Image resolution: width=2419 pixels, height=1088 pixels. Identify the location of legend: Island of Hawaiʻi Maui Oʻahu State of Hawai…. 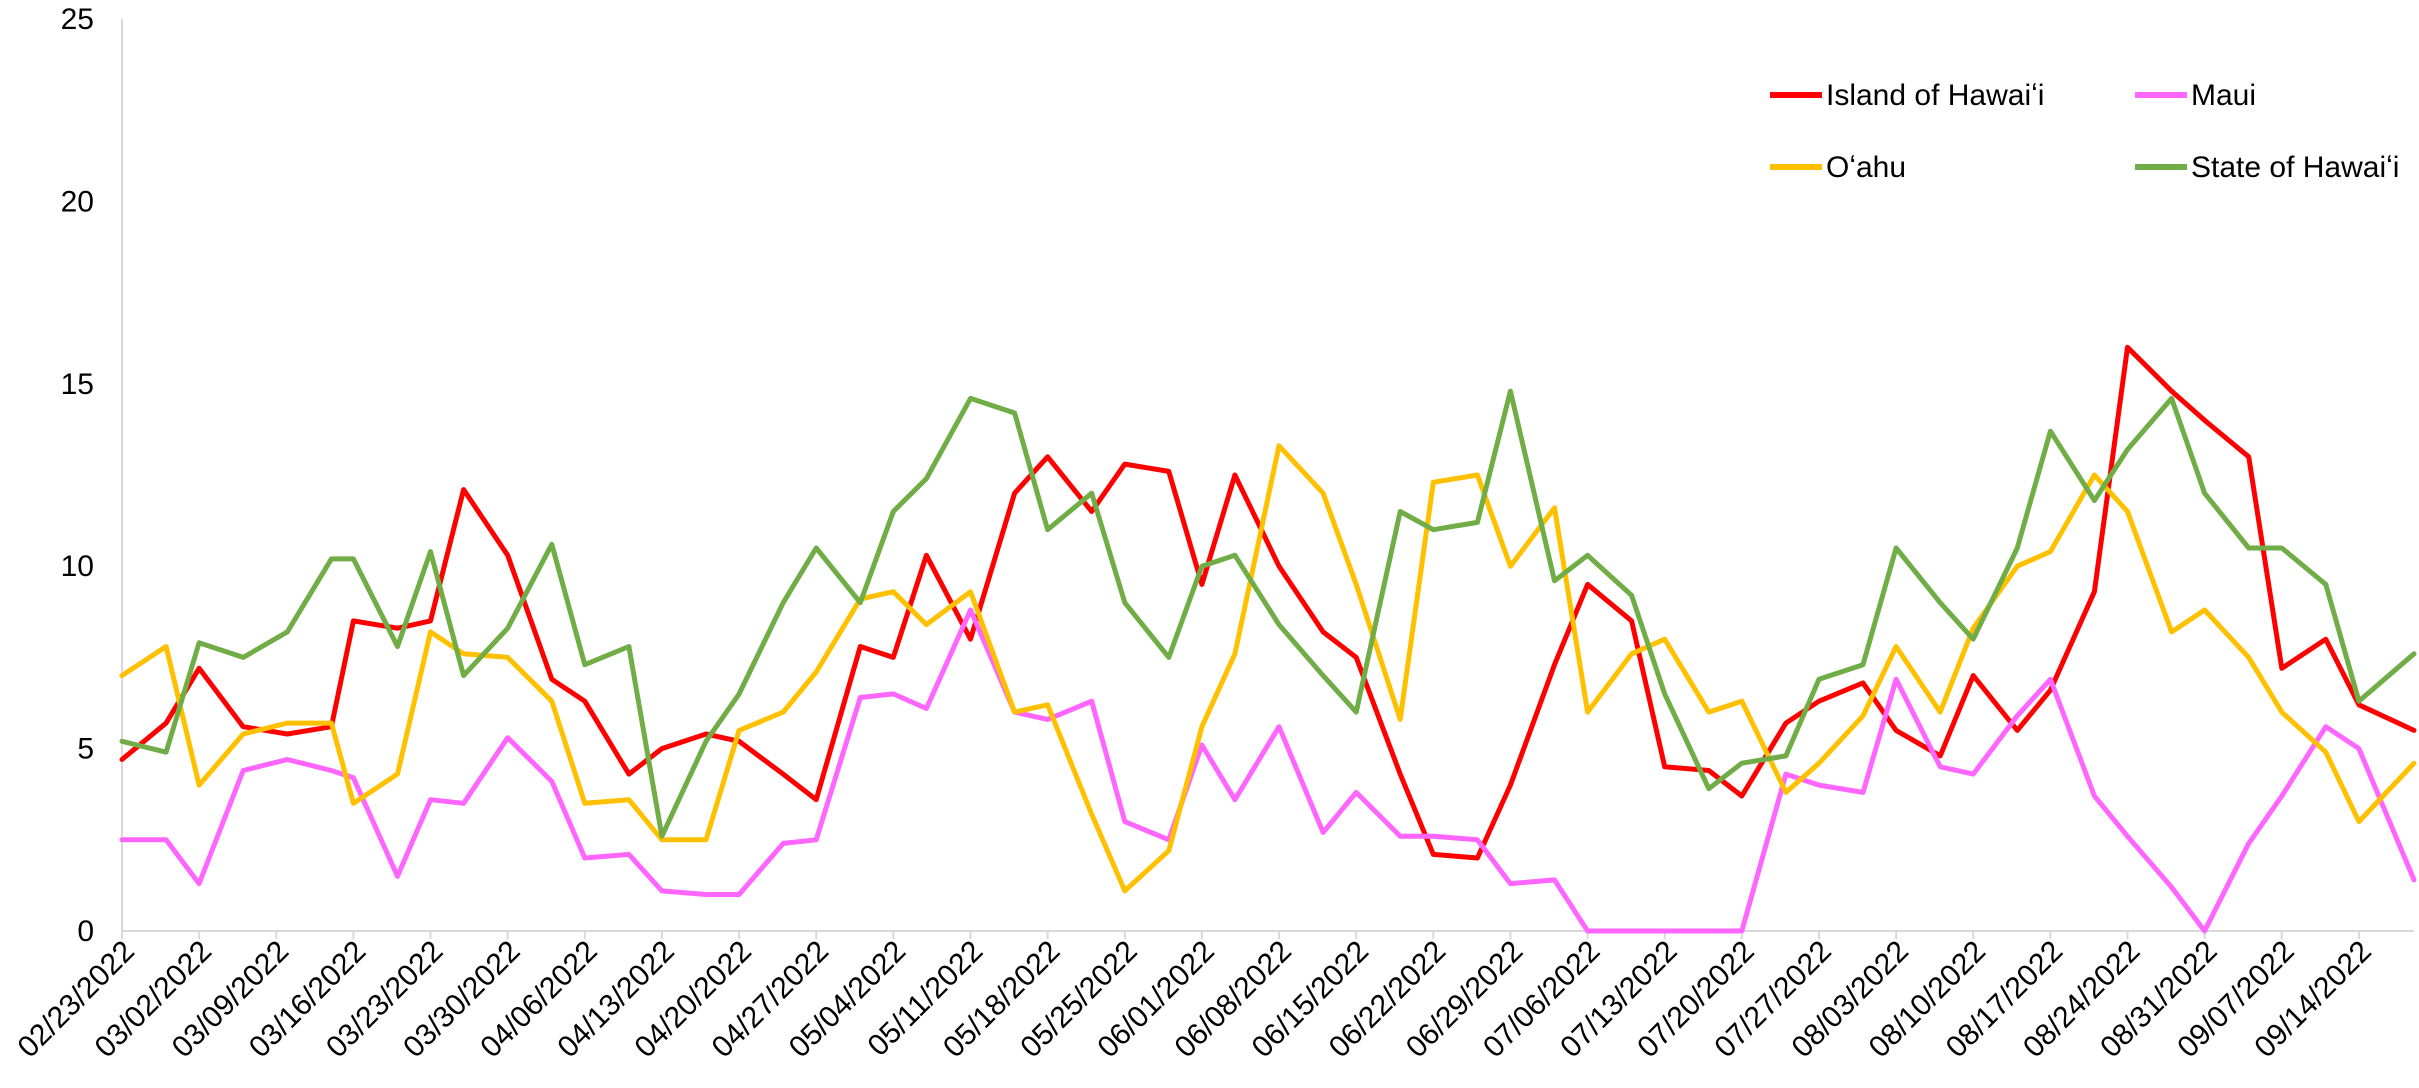
(2084, 131).